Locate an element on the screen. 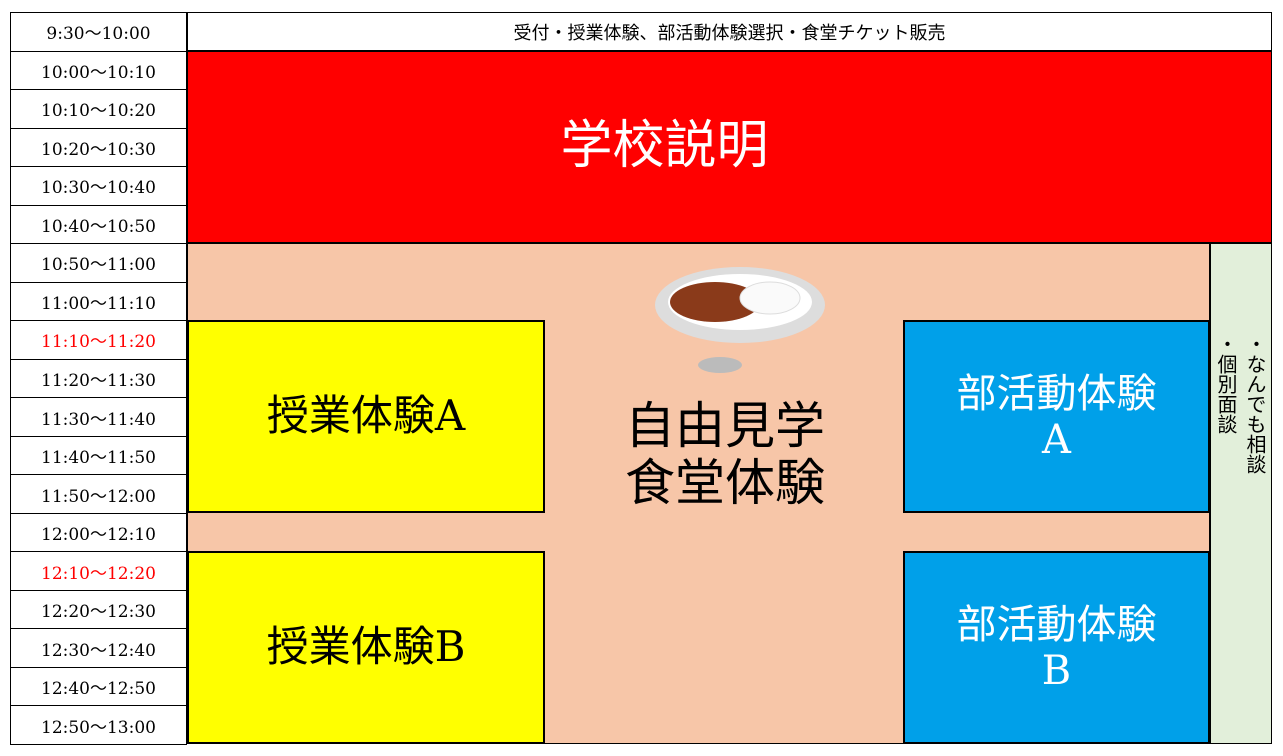 This screenshot has width=1283, height=756. time-slot: 11:50〜12:00 is located at coordinates (98, 494).